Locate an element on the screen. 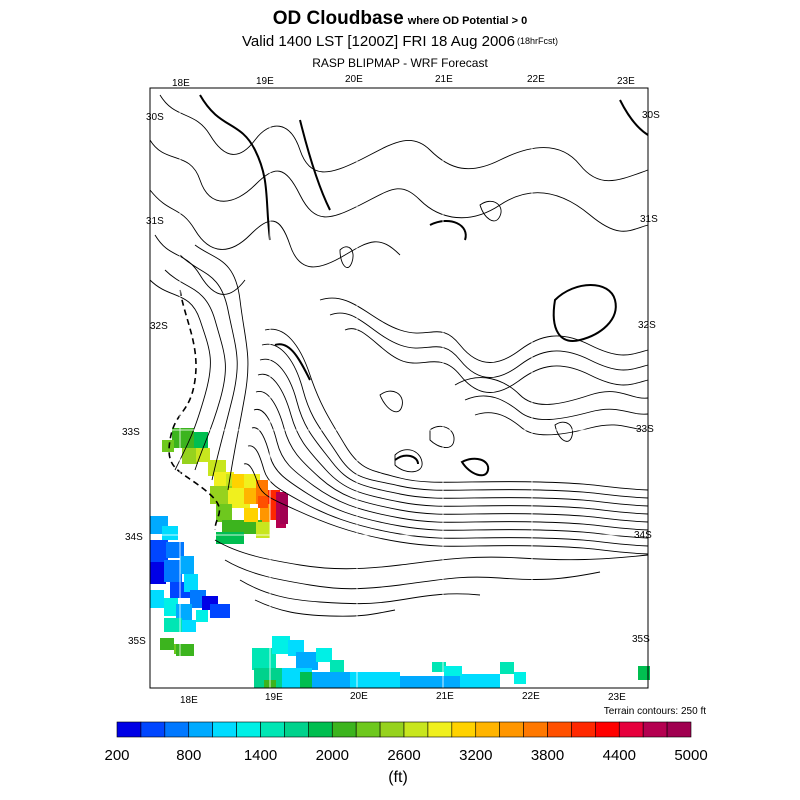 Image resolution: width=800 pixels, height=800 pixels. lon-label-bottom: 18E is located at coordinates (189, 700).